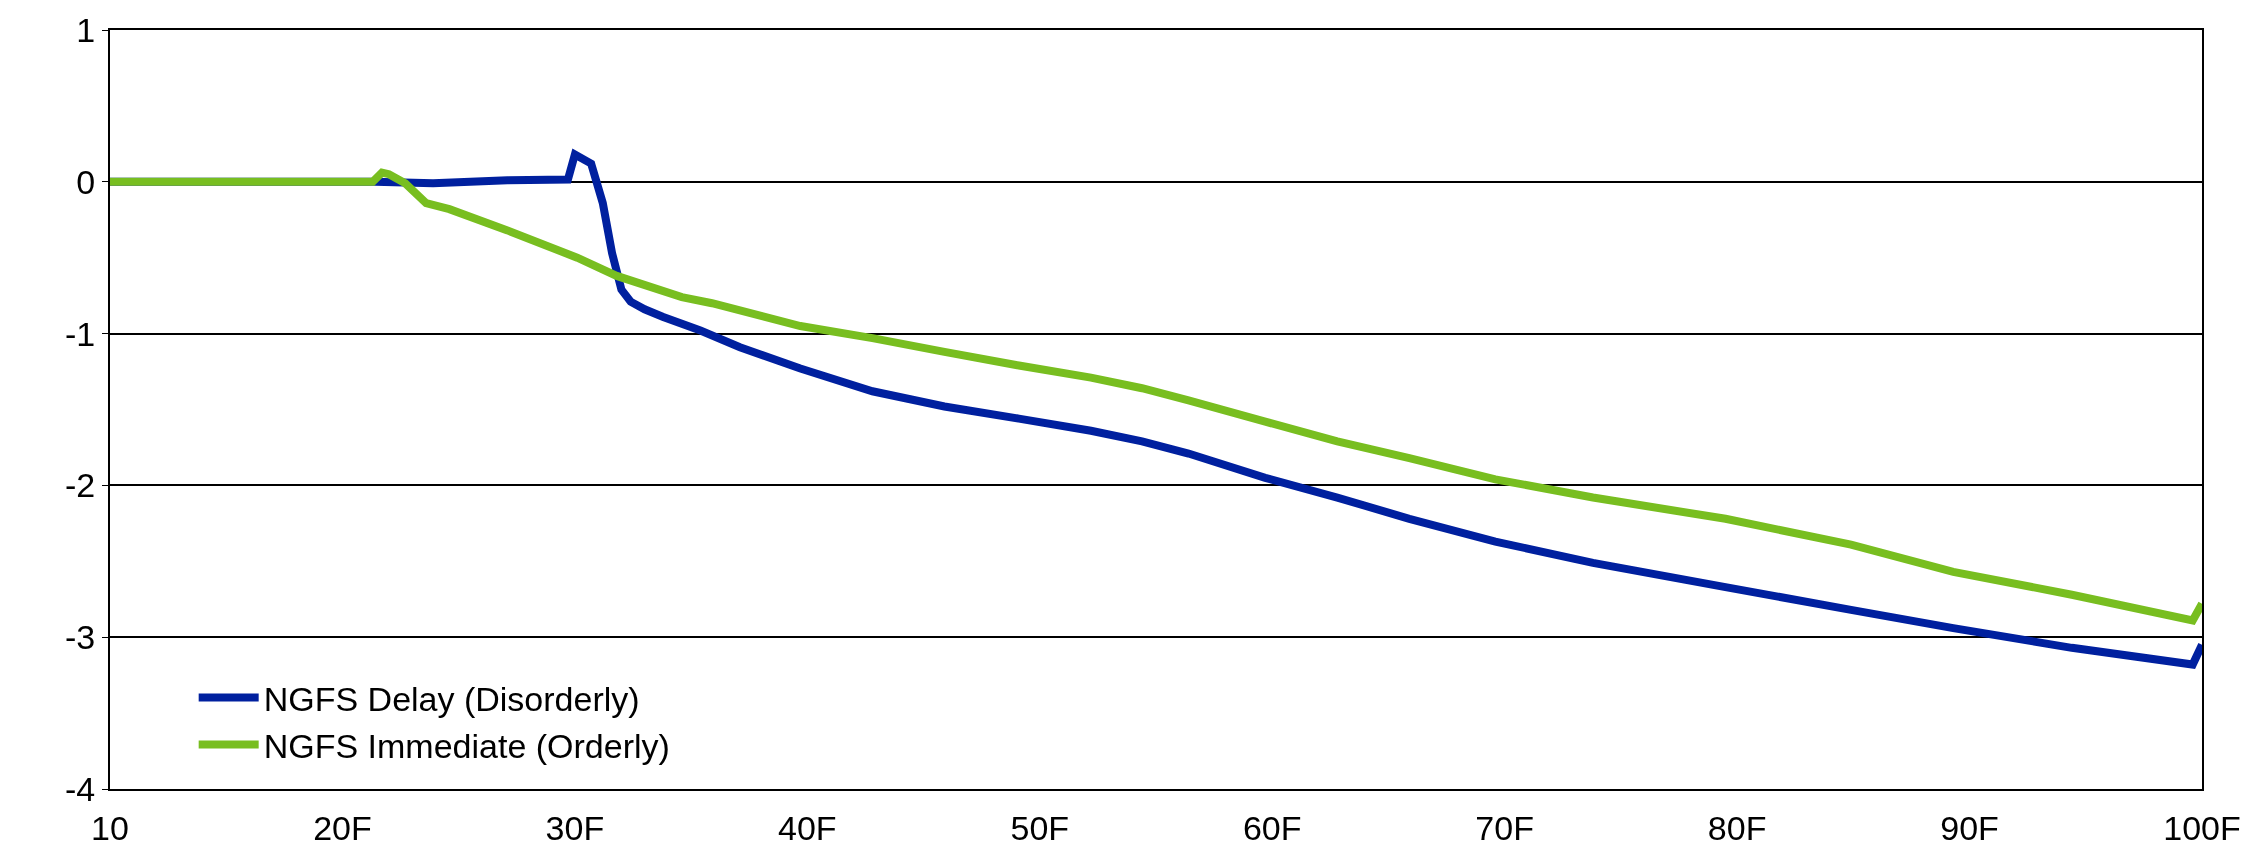 This screenshot has height=859, width=2242. What do you see at coordinates (86, 29) in the screenshot?
I see `y-tick-label: 1` at bounding box center [86, 29].